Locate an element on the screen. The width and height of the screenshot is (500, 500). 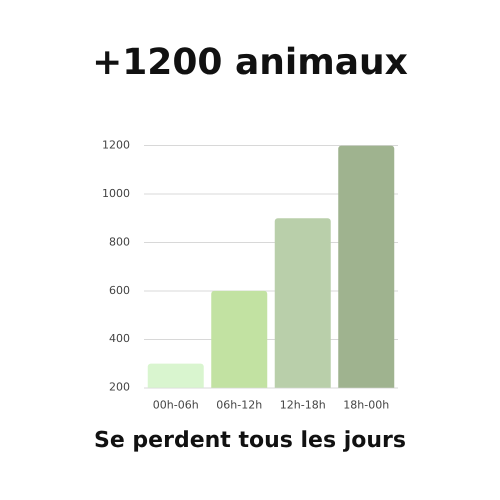
x-tick-label: 12h-18h is located at coordinates (303, 405).